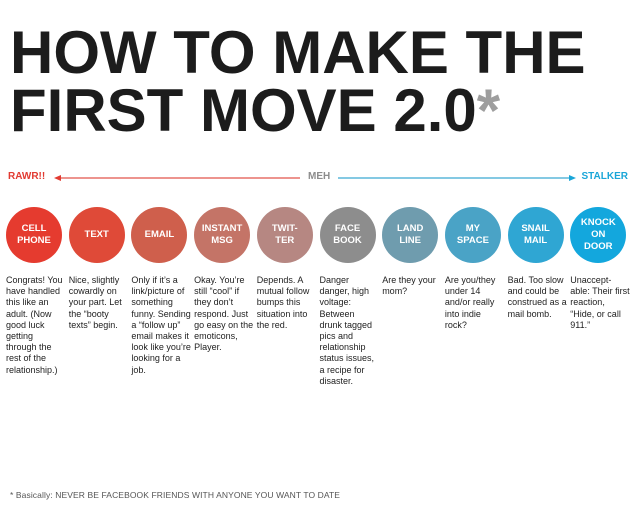 The width and height of the screenshot is (636, 525). I want to click on scale-bar: RAWR!! MEH STALKER, so click(318, 178).